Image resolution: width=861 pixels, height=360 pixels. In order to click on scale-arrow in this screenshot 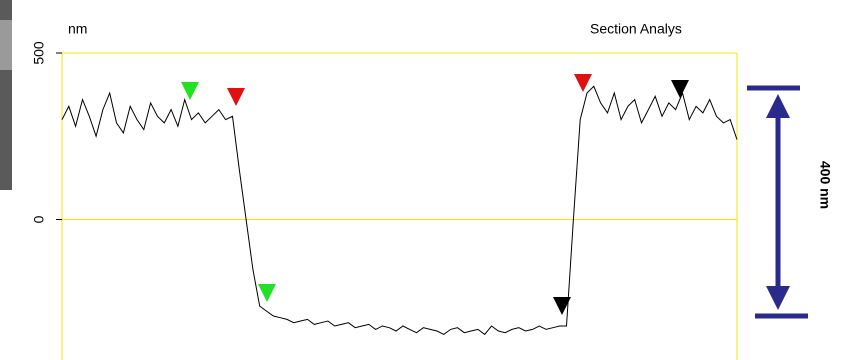, I will do `click(777, 202)`.